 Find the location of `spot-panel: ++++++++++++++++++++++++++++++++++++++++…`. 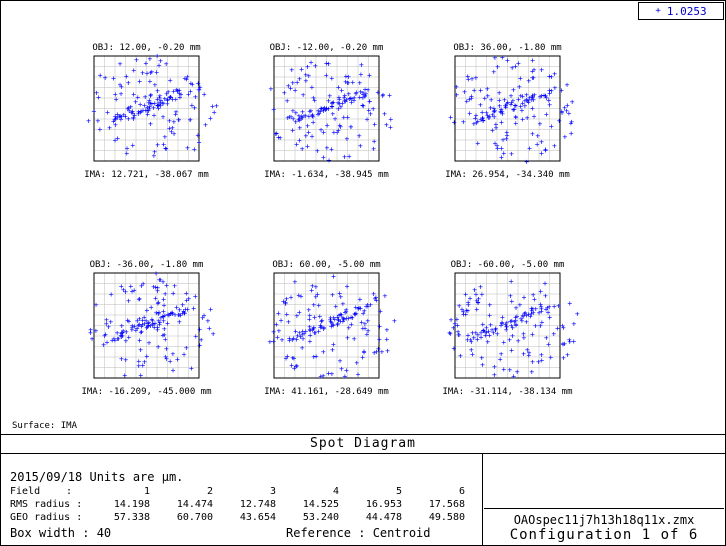

spot-panel: ++++++++++++++++++++++++++++++++++++++++… is located at coordinates (510, 328).